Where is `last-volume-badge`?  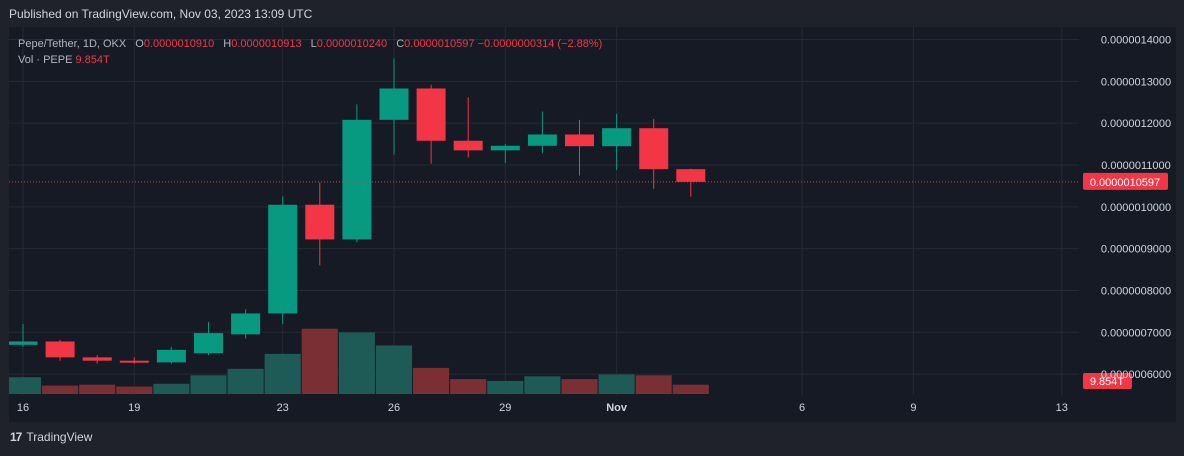
last-volume-badge is located at coordinates (1107, 381).